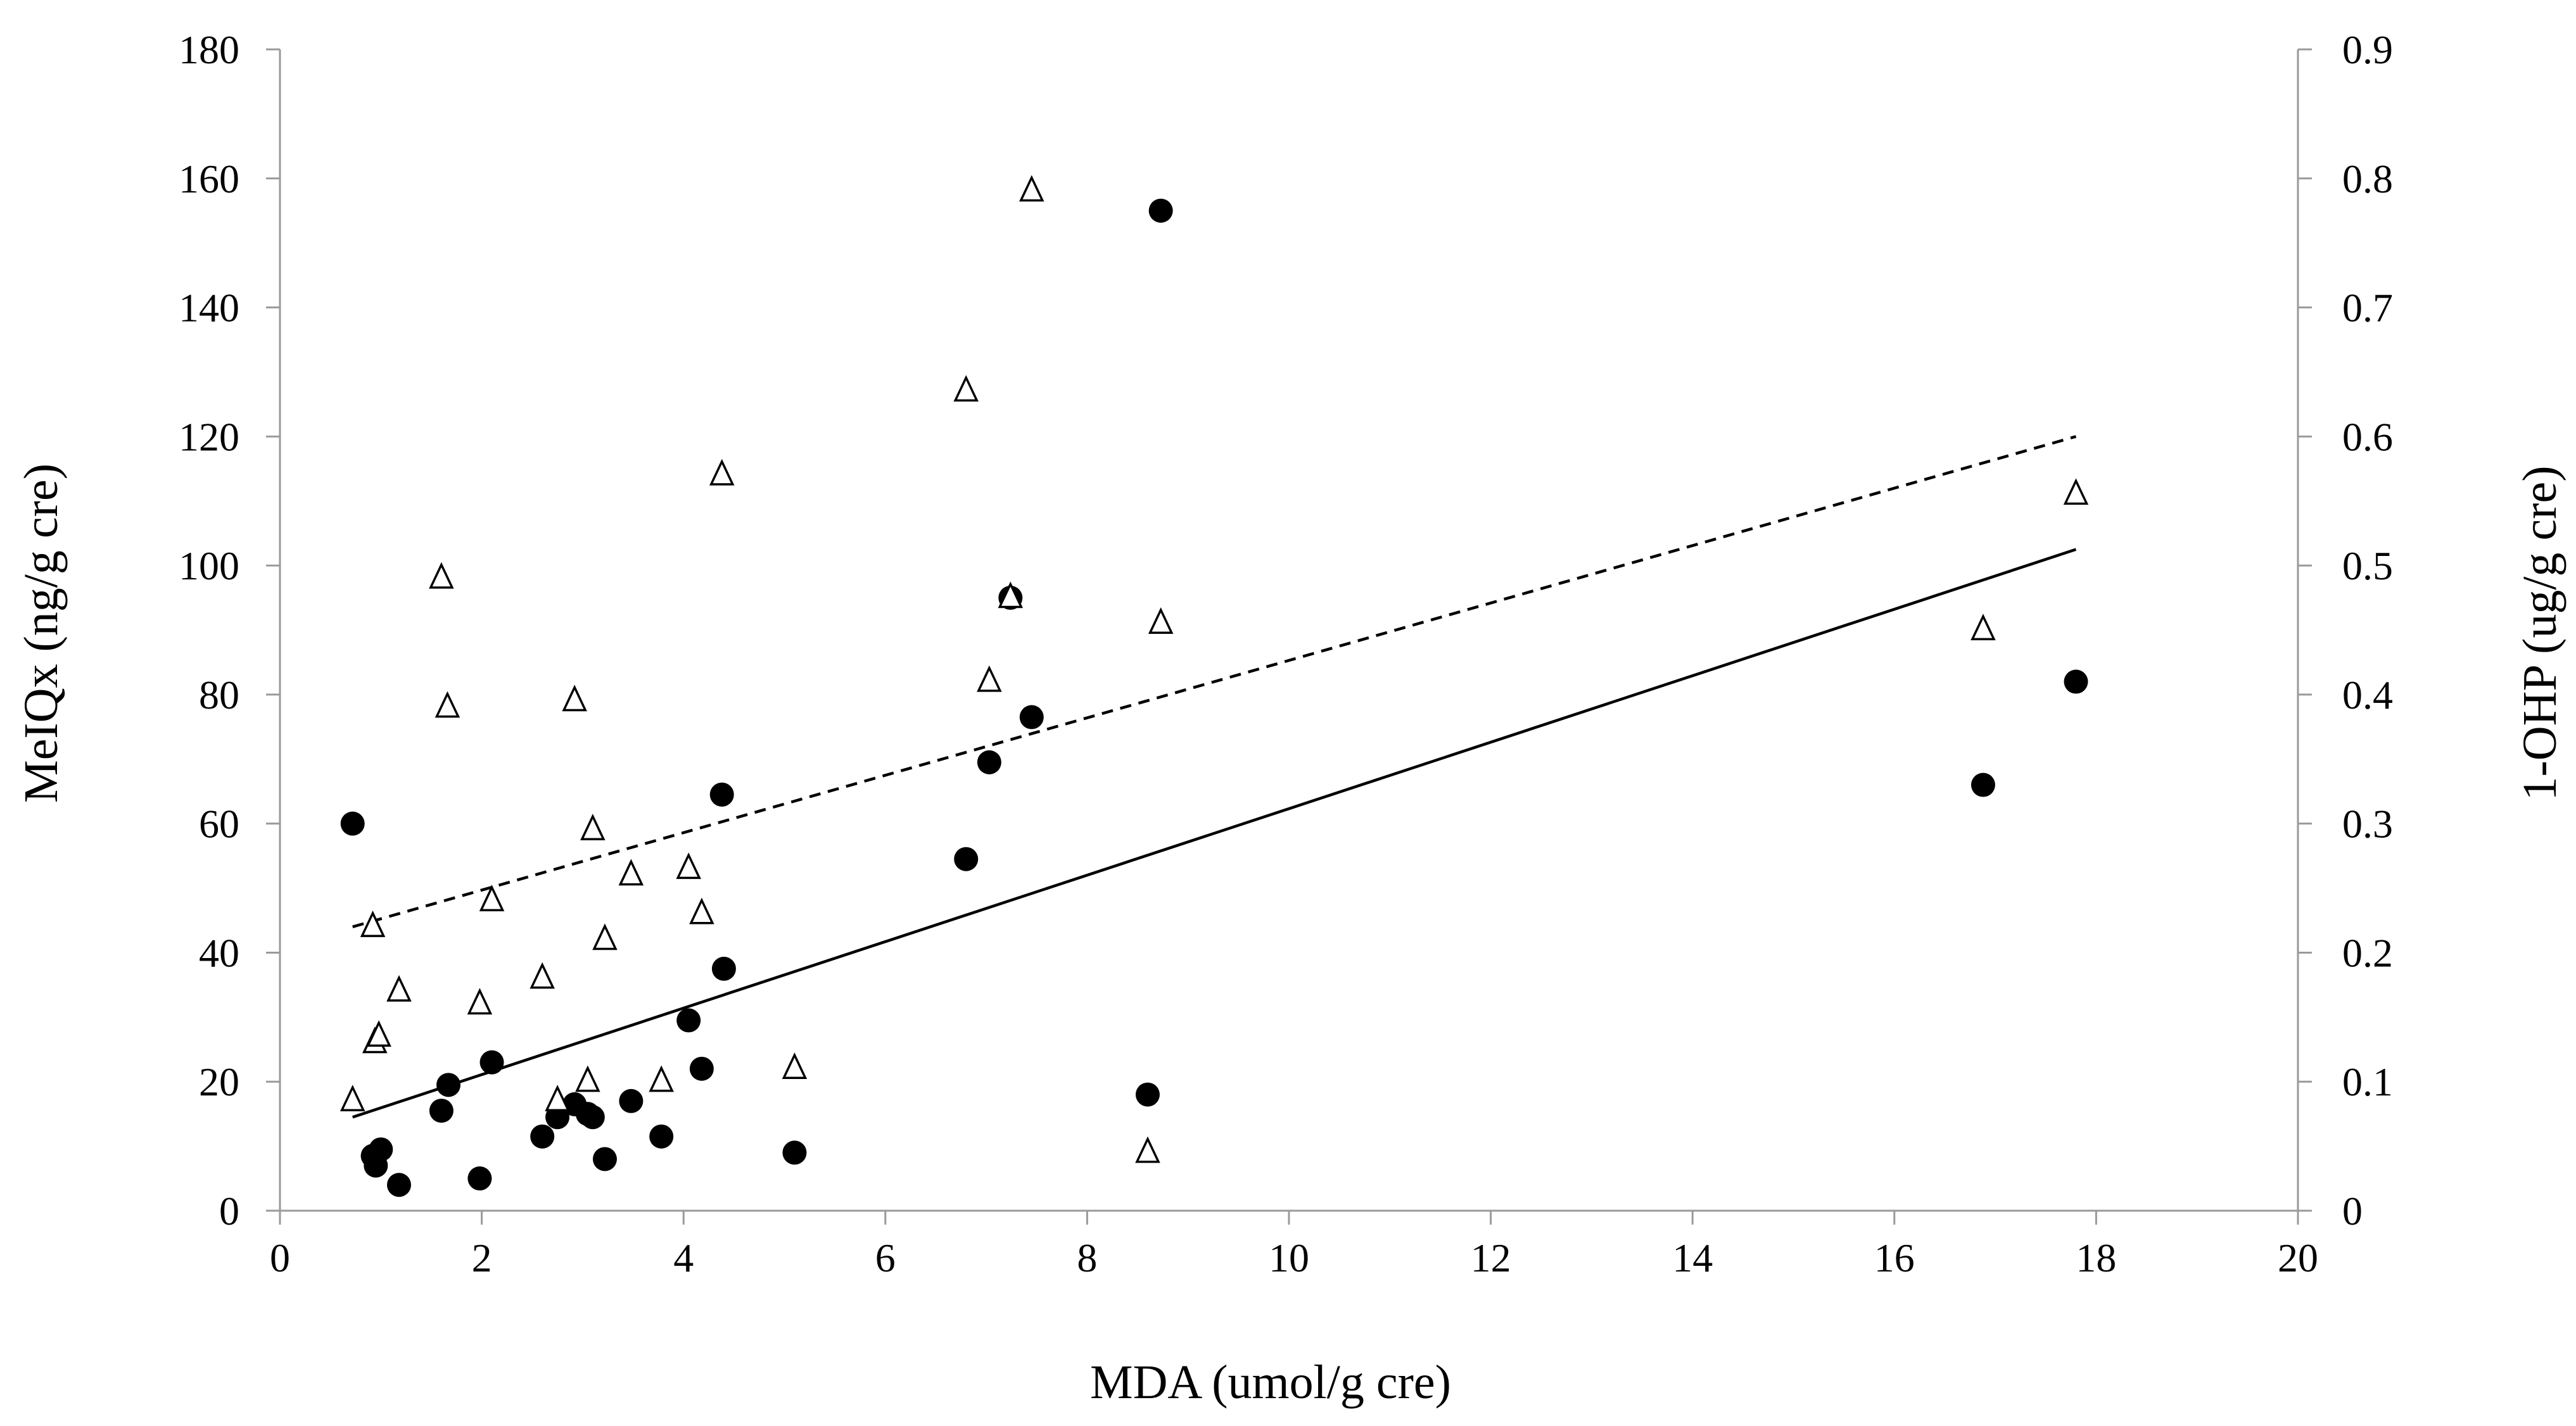 The height and width of the screenshot is (1426, 2576). Describe the element at coordinates (1289, 1257) in the screenshot. I see `x-tick-label: 10` at that location.